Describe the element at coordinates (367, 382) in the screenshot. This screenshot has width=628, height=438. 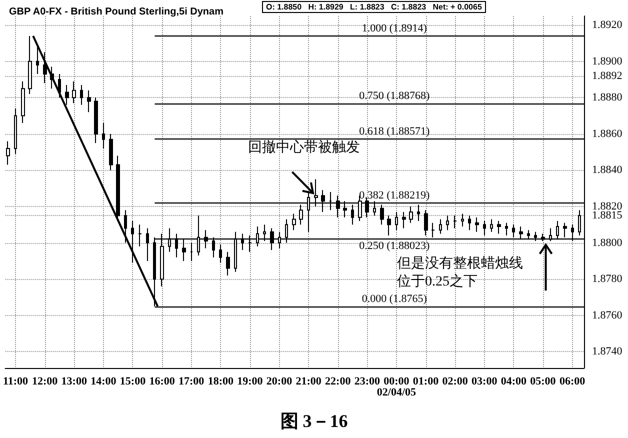
I see `x-tick-label: 23:00` at that location.